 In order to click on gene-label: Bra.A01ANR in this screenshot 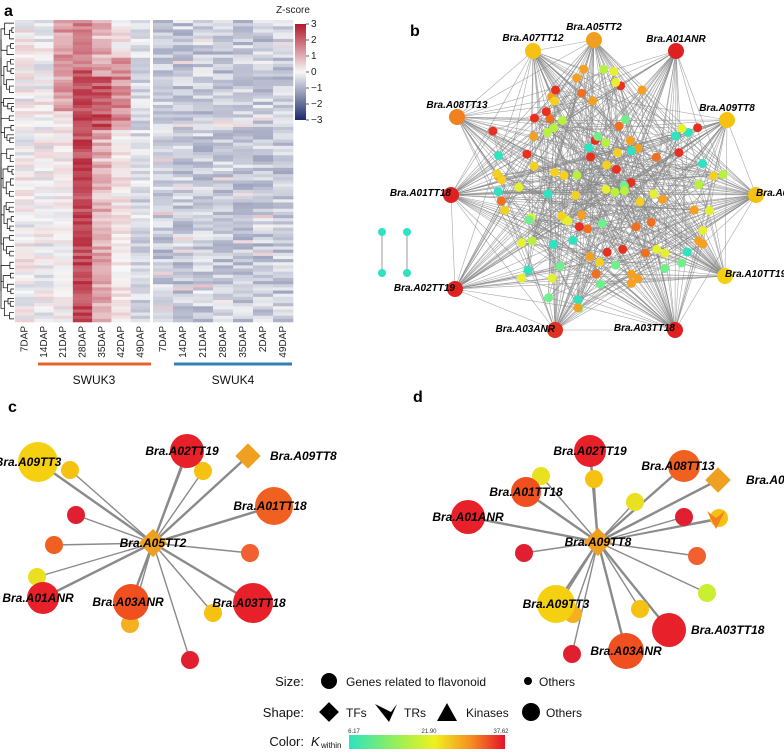, I will do `click(38, 598)`.